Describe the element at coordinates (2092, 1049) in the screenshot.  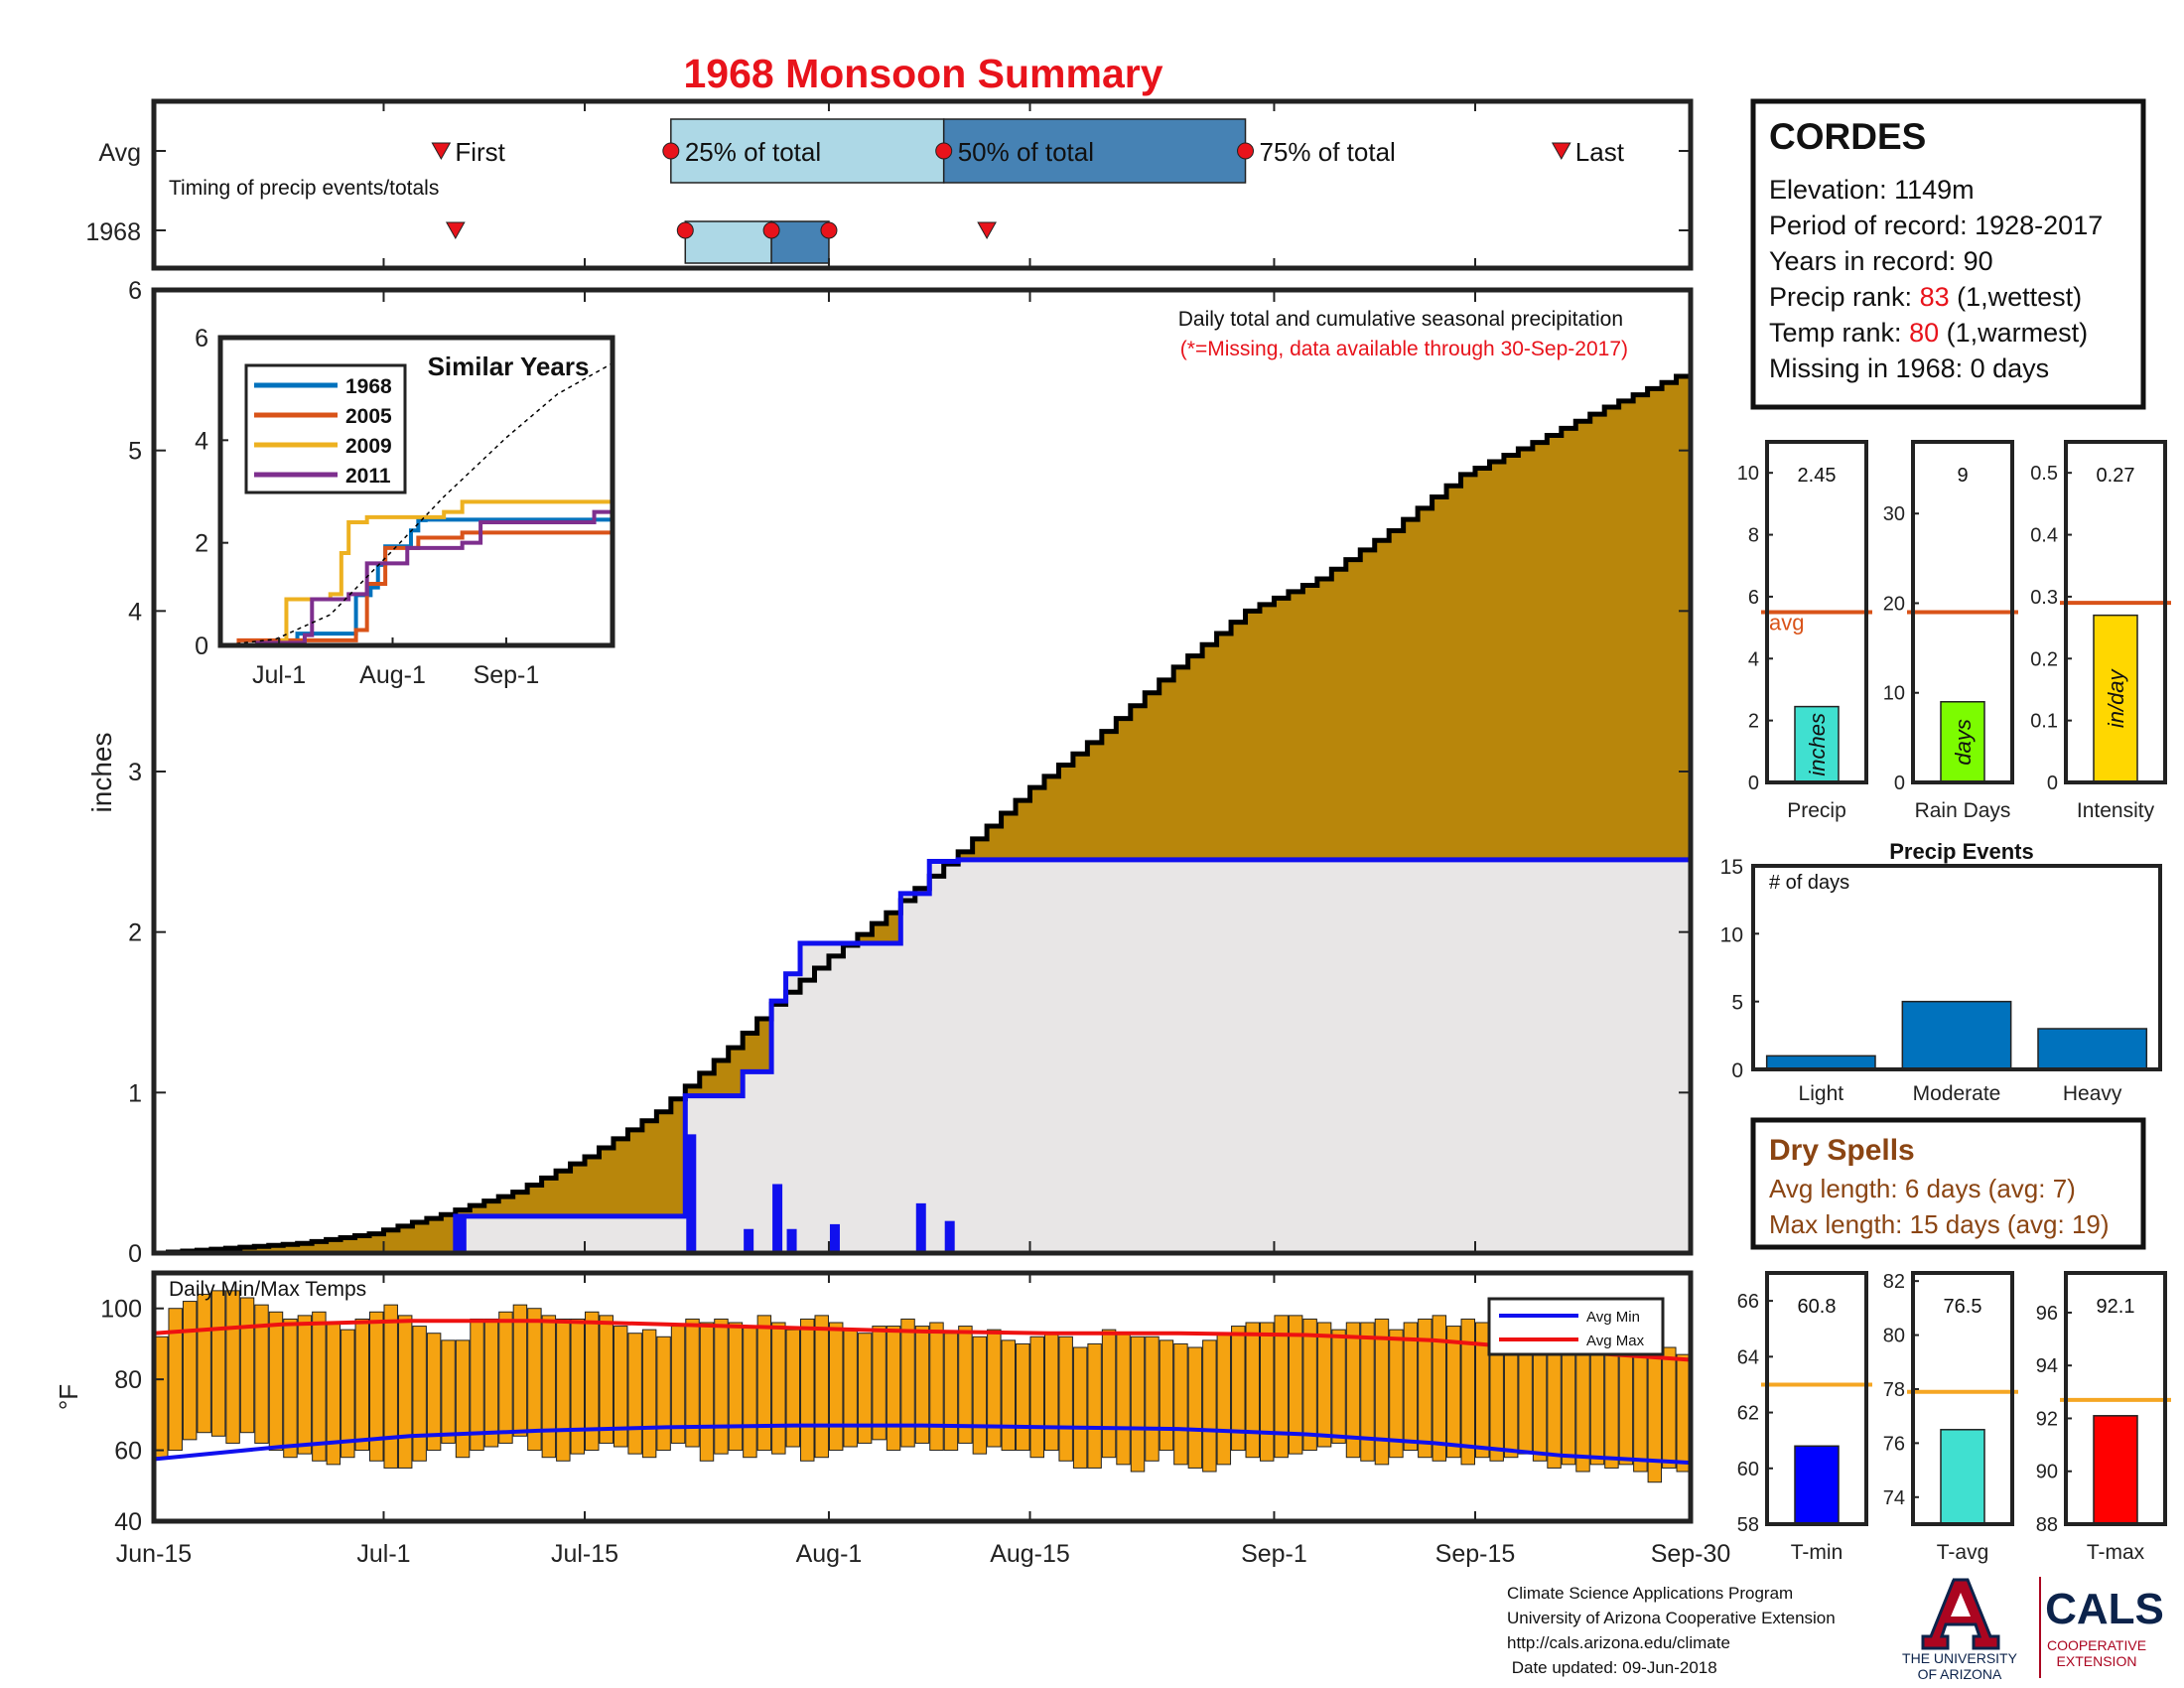
I see `events-bar-heavy` at that location.